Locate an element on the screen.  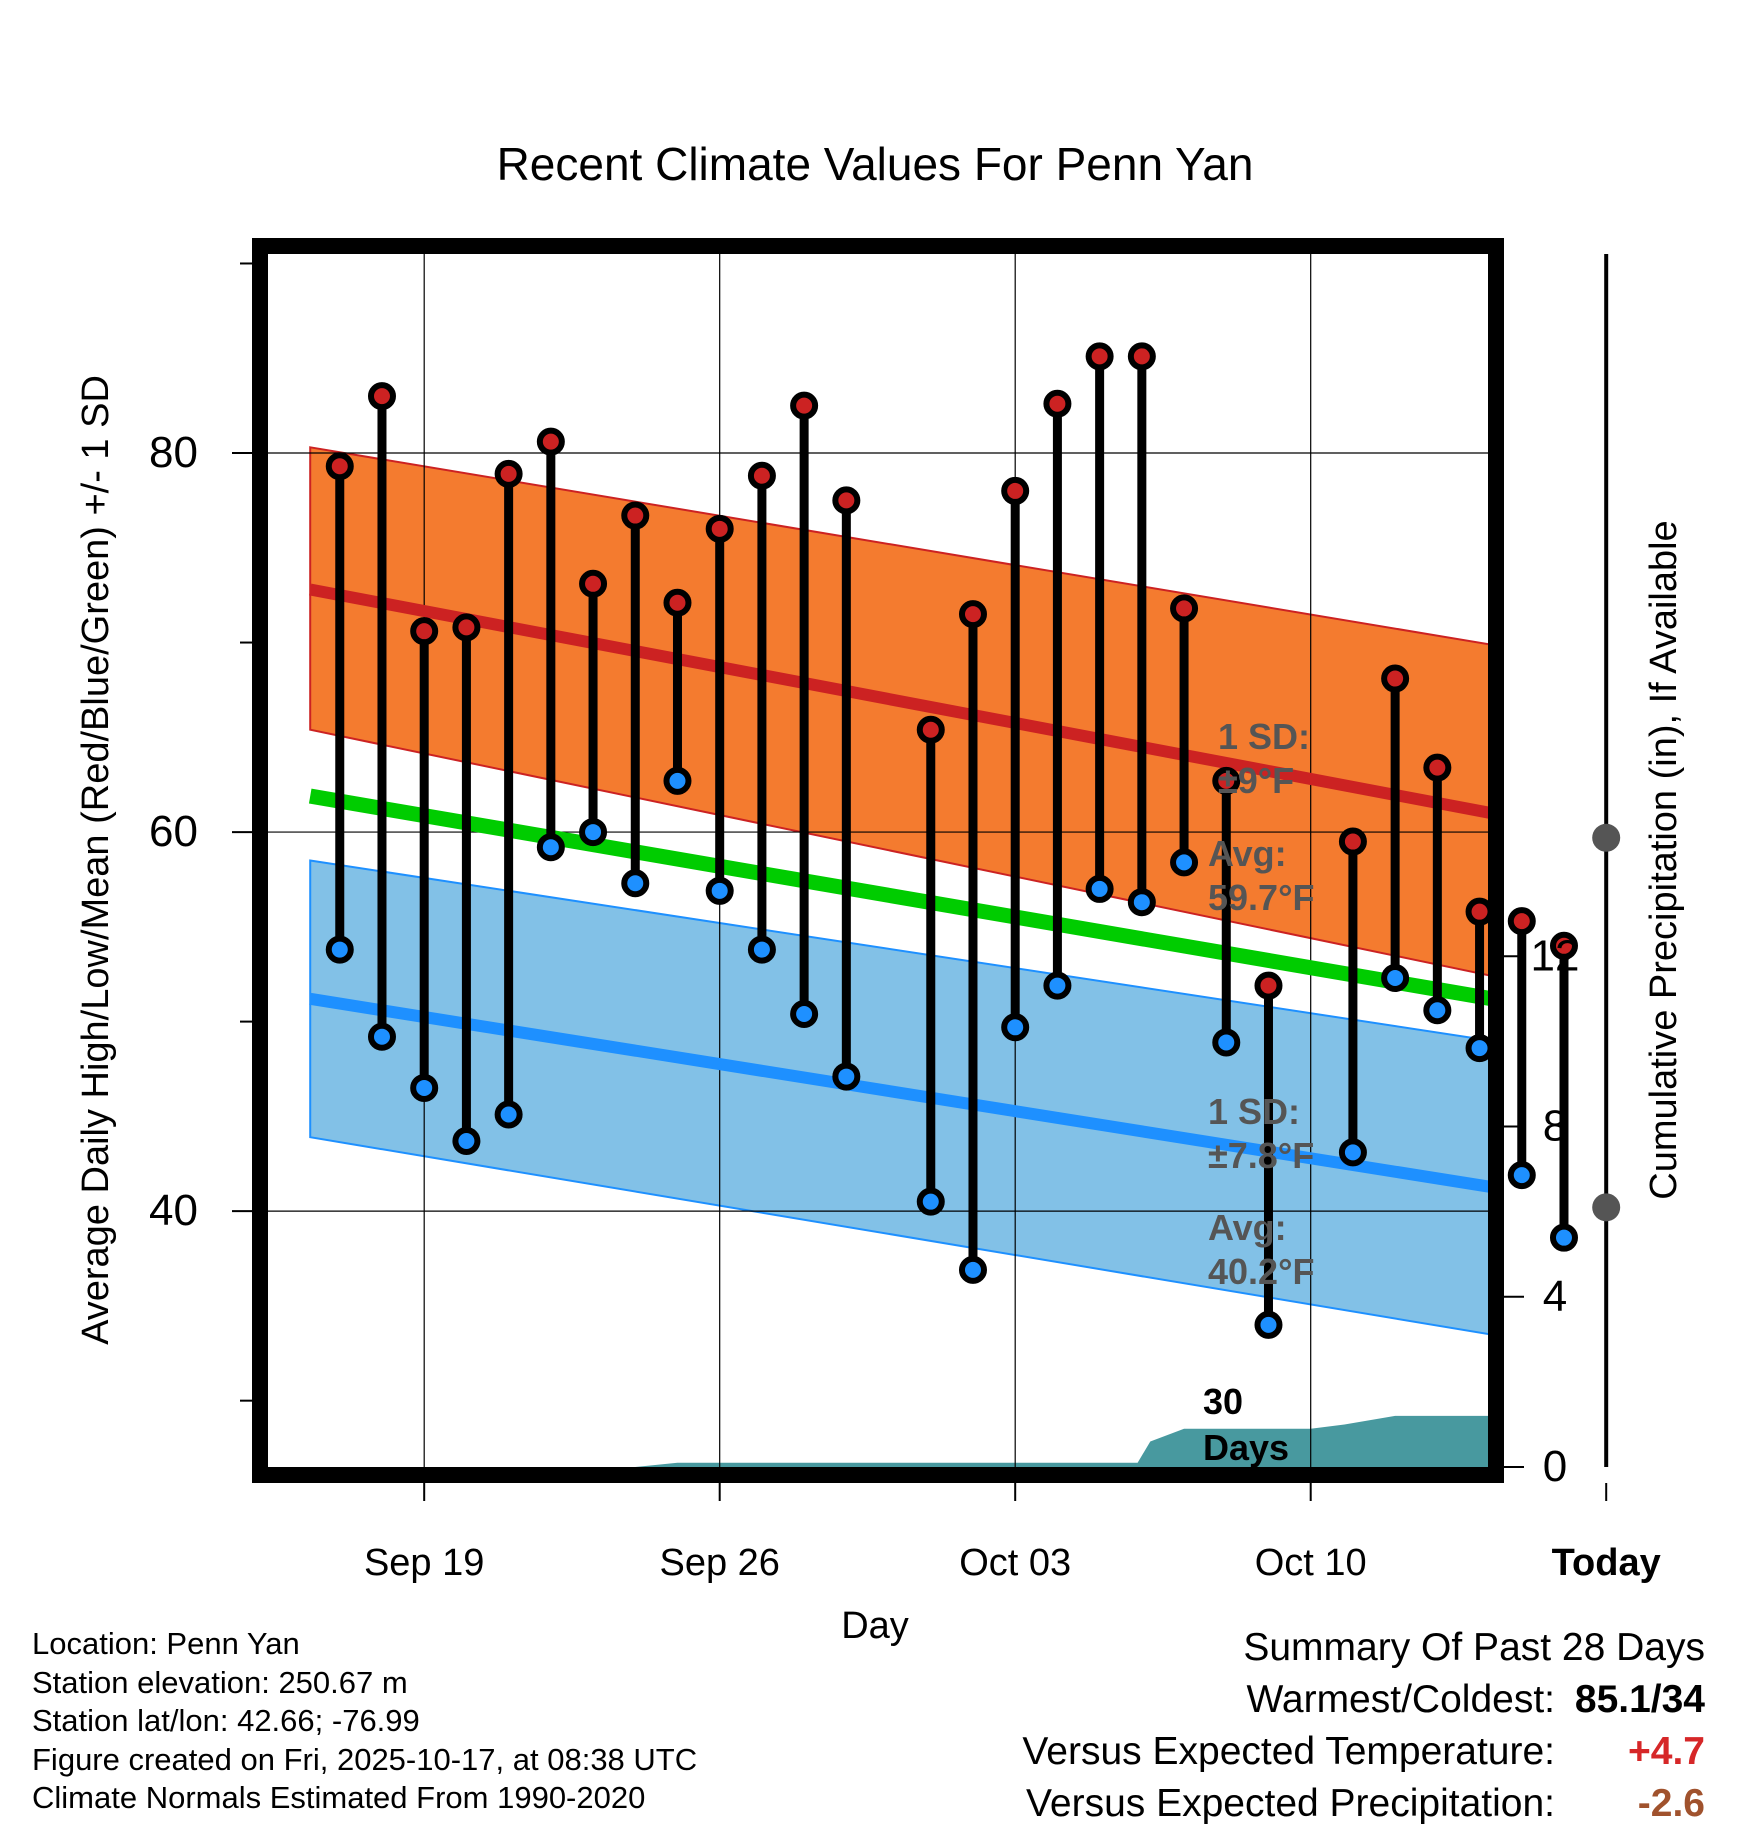
temp-label: Versus Expected Temperature: is located at coordinates (1288, 1751).